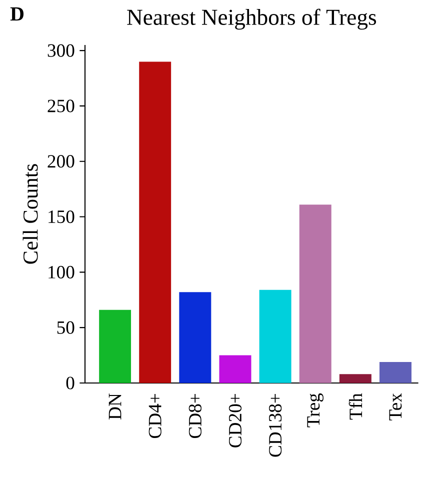 The height and width of the screenshot is (480, 425). I want to click on text: D, so click(17, 14).